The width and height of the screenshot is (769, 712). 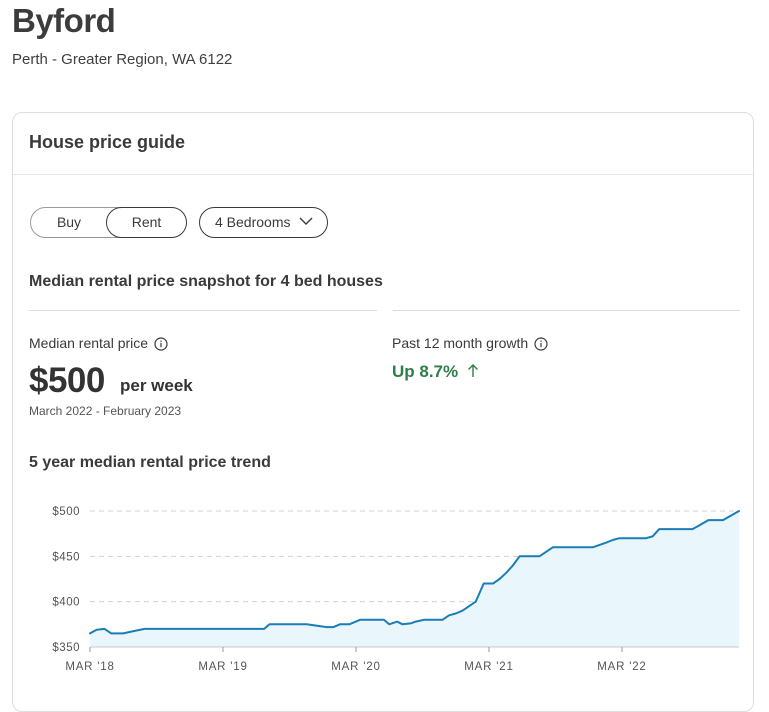 What do you see at coordinates (122, 59) in the screenshot?
I see `suburb-region: Perth - Greater Region, WA 6122` at bounding box center [122, 59].